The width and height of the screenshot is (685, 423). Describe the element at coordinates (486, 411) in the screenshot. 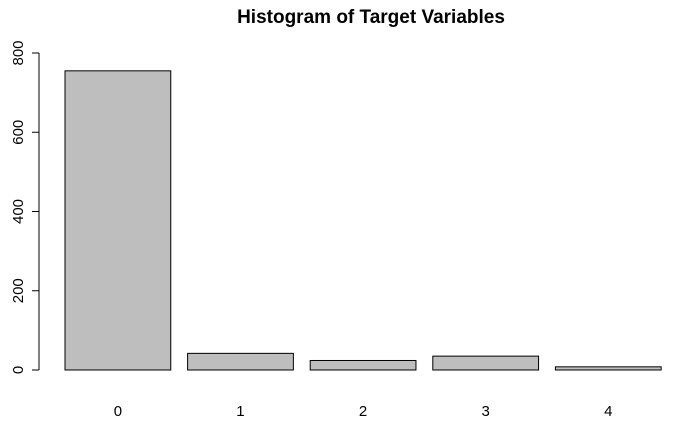

I see `x-tick-label: 3` at that location.